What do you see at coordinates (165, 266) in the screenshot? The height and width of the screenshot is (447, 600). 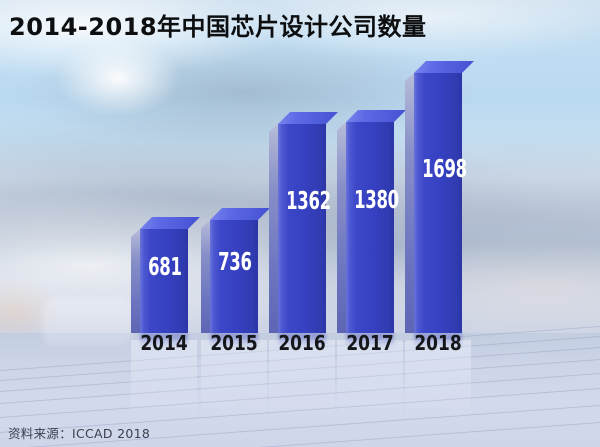 I see `bar-value-label: 681` at bounding box center [165, 266].